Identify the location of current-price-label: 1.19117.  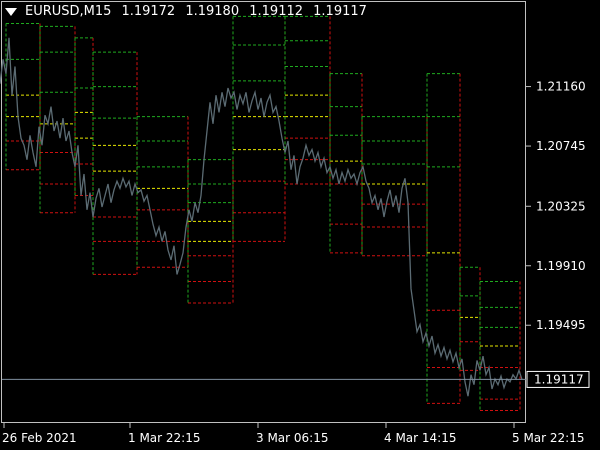
(559, 379).